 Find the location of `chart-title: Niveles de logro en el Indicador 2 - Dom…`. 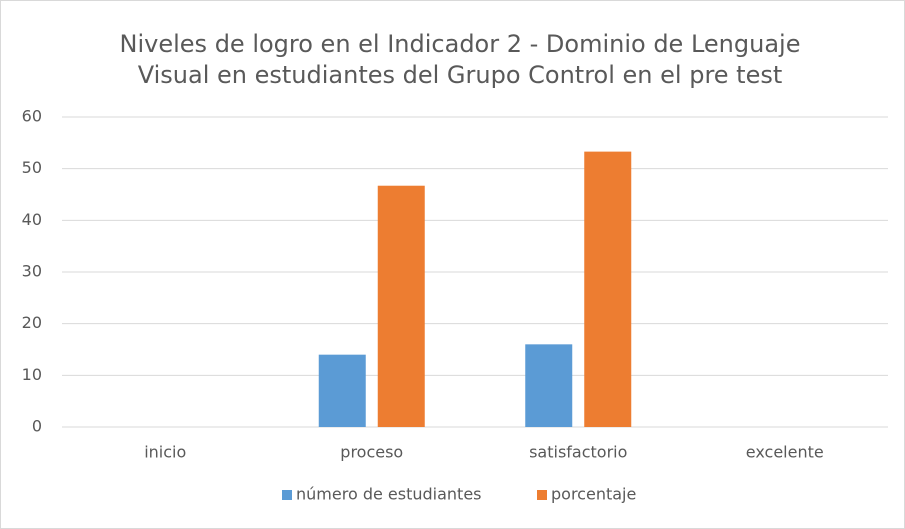

chart-title: Niveles de logro en el Indicador 2 - Dom… is located at coordinates (460, 44).